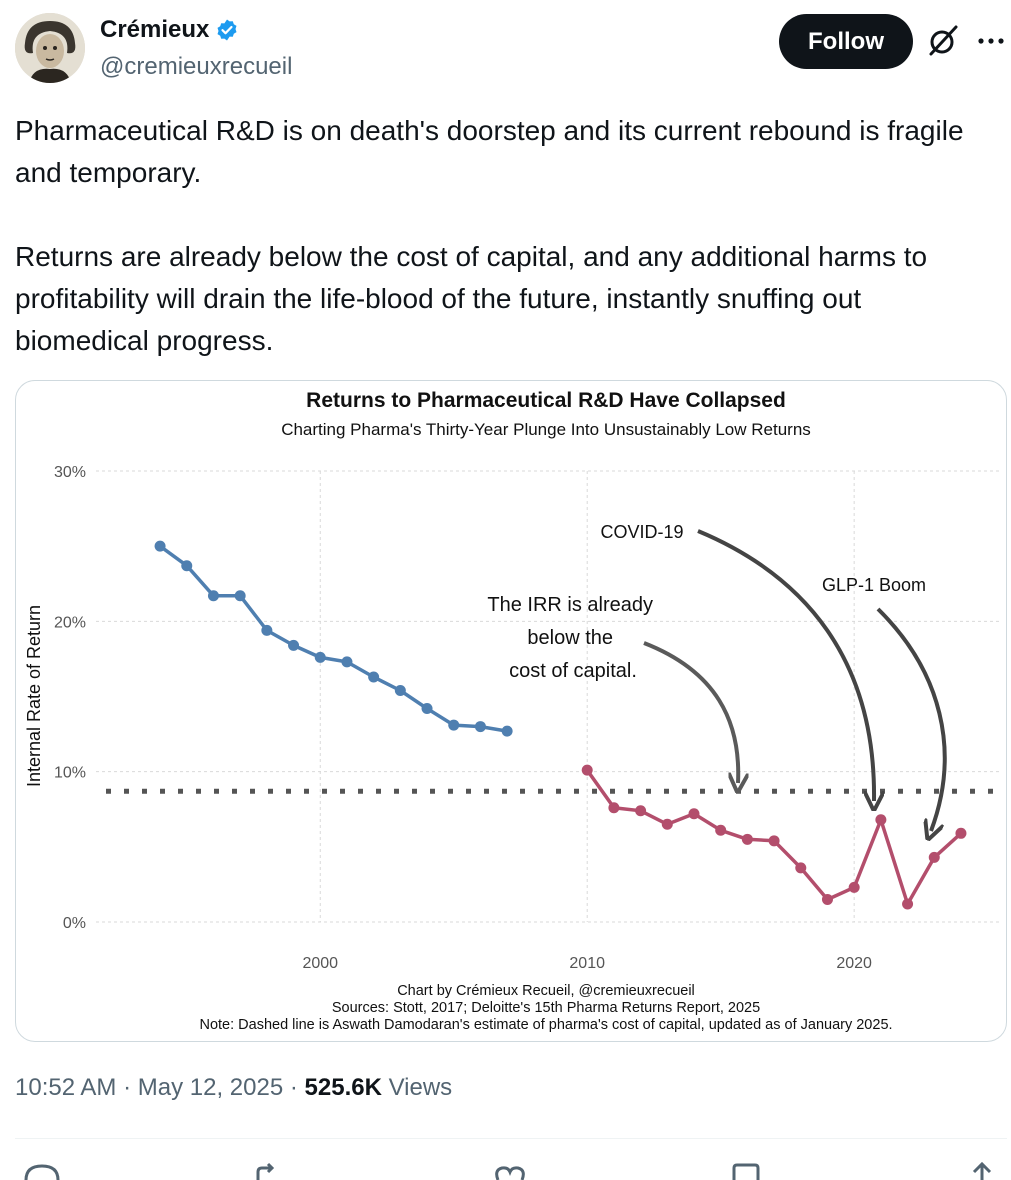 This screenshot has height=1180, width=1011. Describe the element at coordinates (34, 696) in the screenshot. I see `y-axis-label: Internal Rate of Return` at that location.